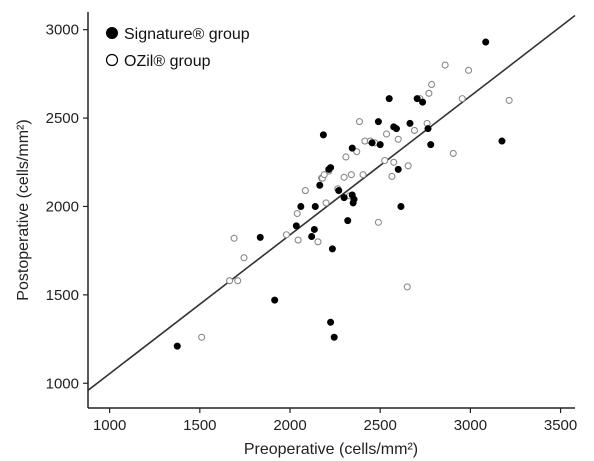 Image resolution: width=594 pixels, height=461 pixels. Describe the element at coordinates (62, 206) in the screenshot. I see `y-tick-label: 2000` at that location.